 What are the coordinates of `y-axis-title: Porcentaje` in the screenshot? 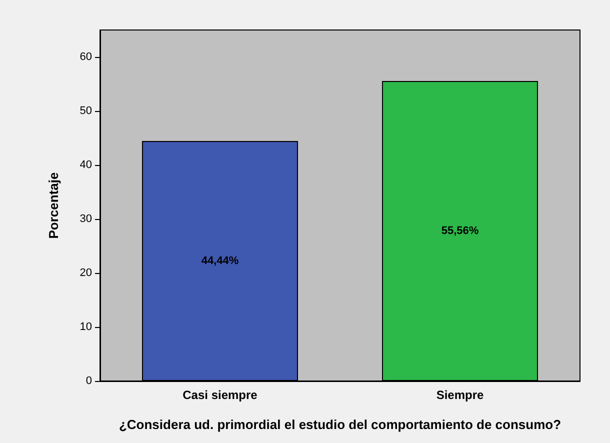 It's located at (53, 205).